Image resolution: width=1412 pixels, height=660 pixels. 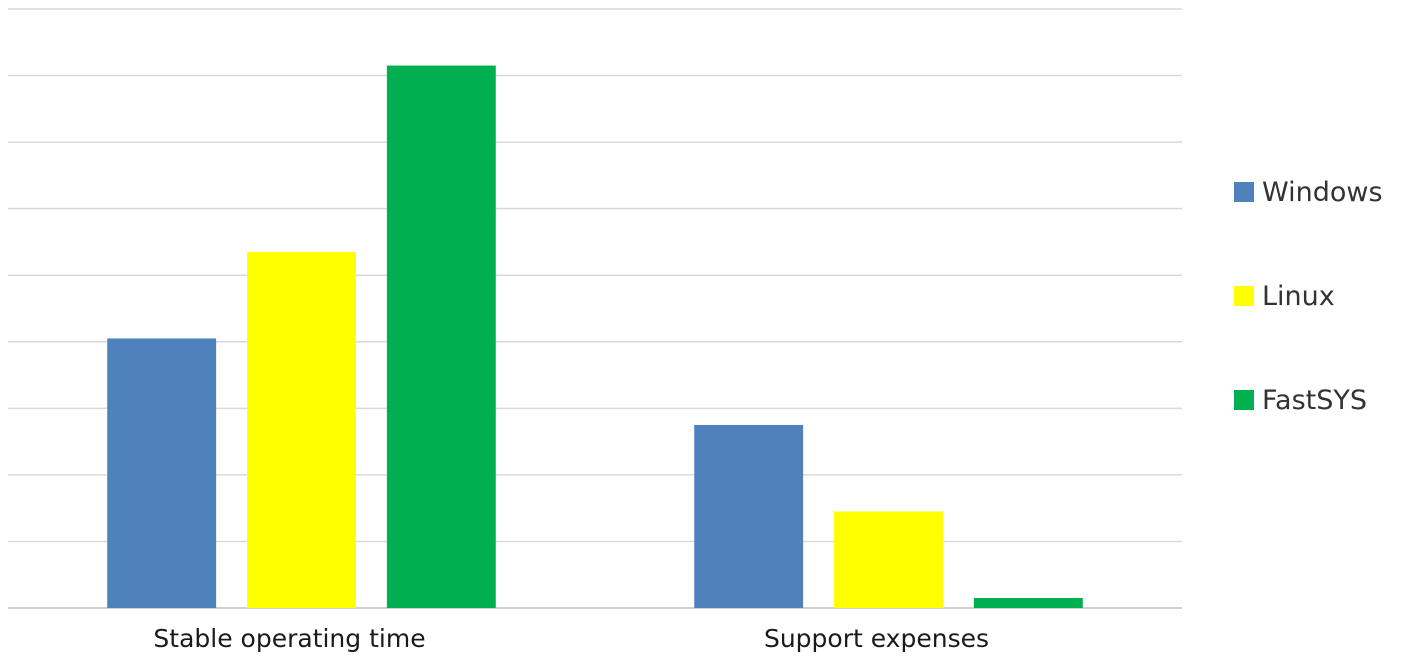 I want to click on legend-swatch-fastsys, so click(x=1244, y=400).